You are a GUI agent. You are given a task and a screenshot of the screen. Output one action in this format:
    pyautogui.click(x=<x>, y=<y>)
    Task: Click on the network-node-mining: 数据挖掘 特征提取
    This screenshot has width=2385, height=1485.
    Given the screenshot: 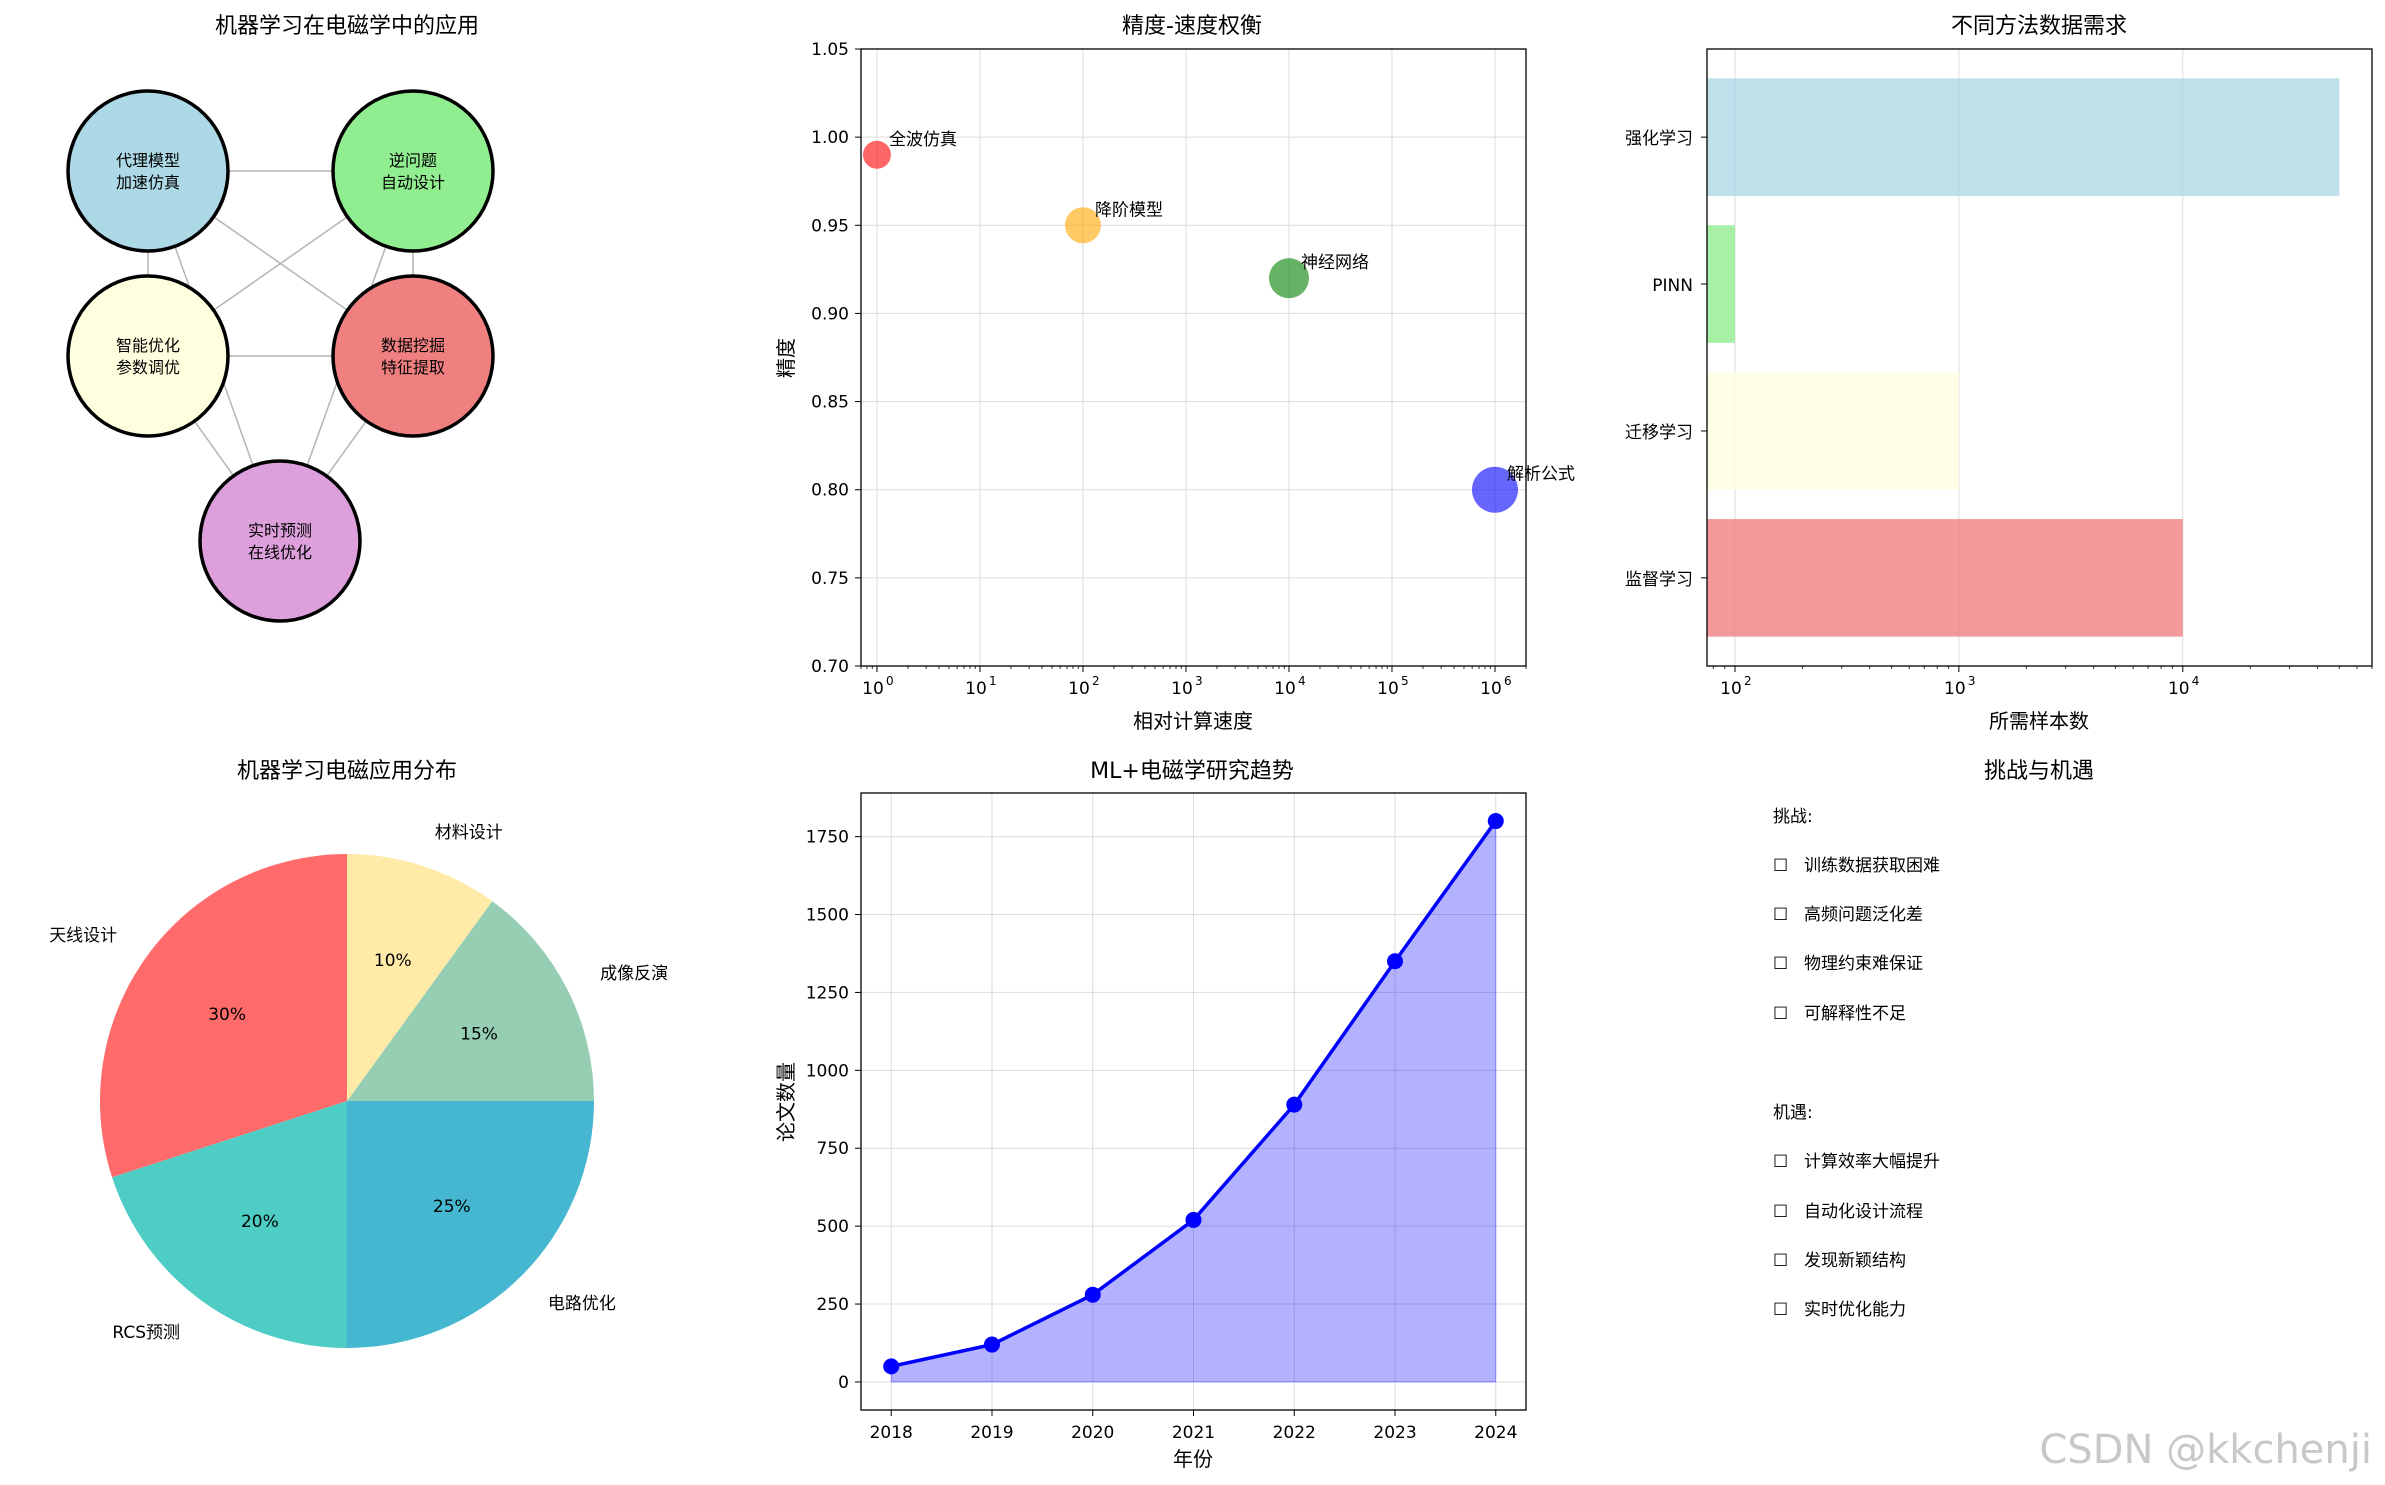 What is the action you would take?
    pyautogui.click(x=413, y=356)
    